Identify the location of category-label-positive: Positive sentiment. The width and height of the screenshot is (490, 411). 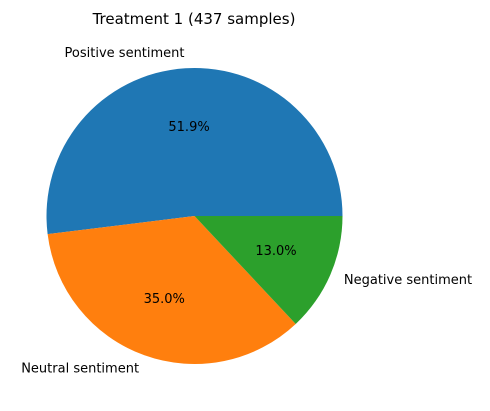
(125, 53).